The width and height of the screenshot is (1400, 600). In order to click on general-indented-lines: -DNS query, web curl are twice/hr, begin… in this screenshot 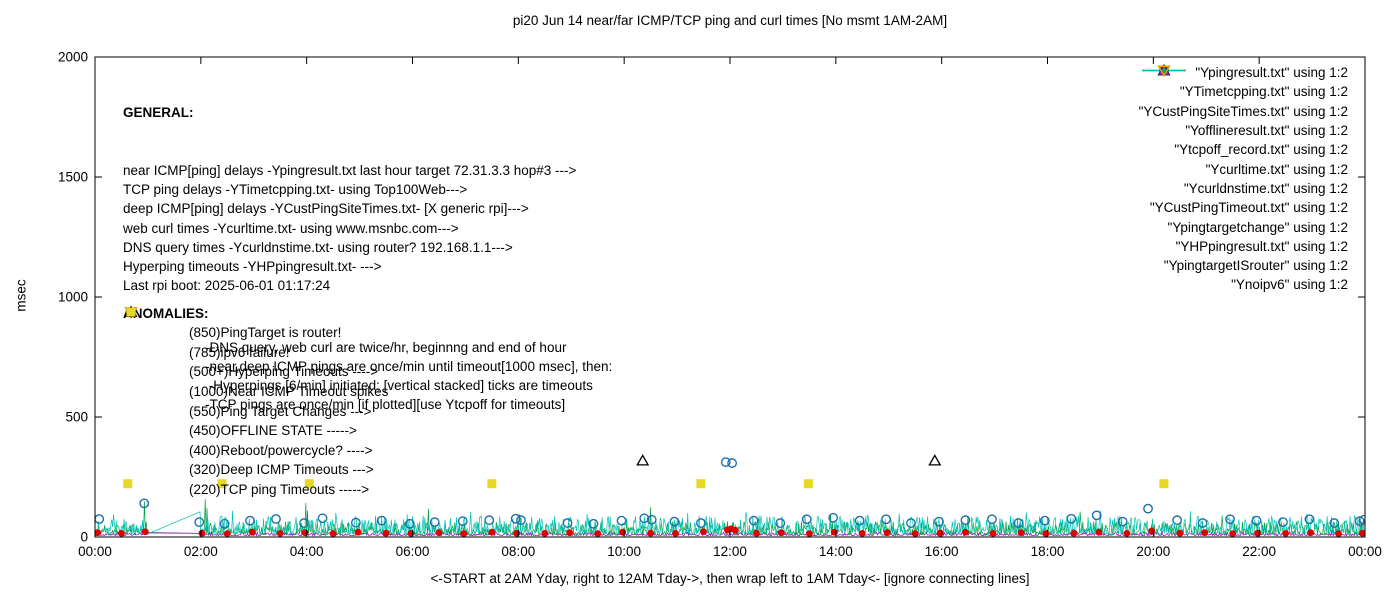, I will do `click(408, 376)`.